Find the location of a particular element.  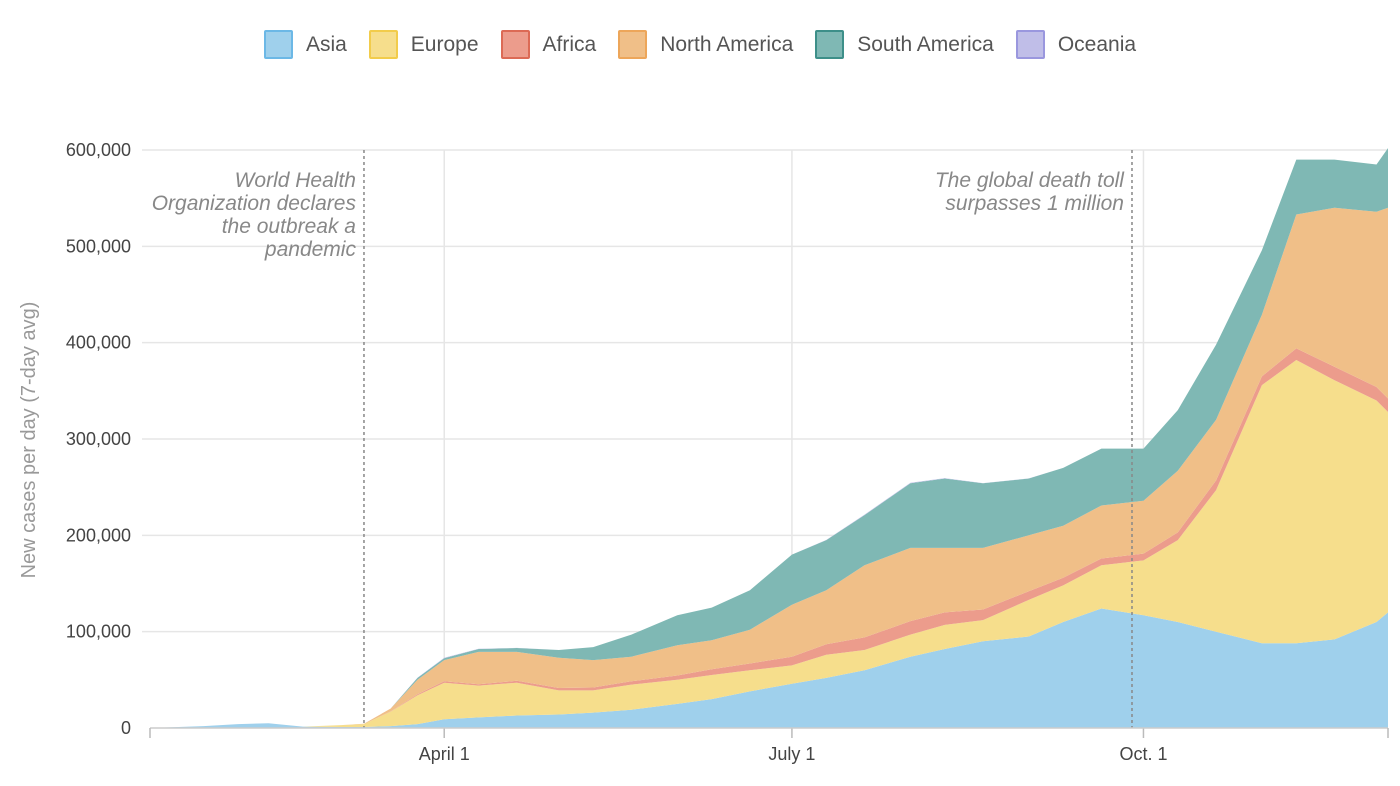

legend-item-europe: Europe is located at coordinates (423, 44).